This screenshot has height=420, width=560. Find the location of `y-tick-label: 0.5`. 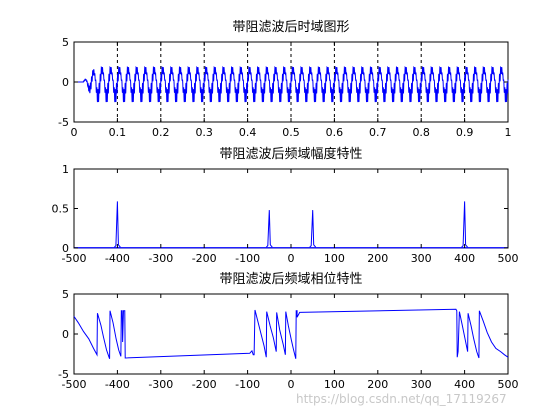

y-tick-label: 0.5 is located at coordinates (61, 209).